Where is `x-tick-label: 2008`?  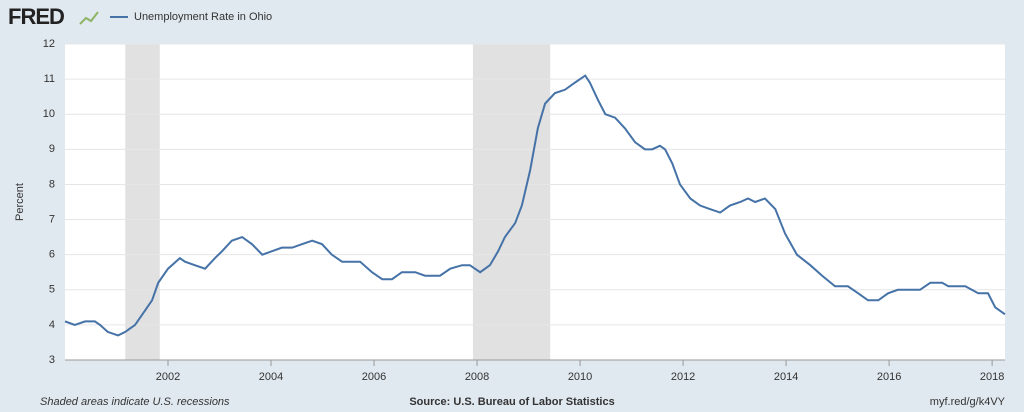 x-tick-label: 2008 is located at coordinates (477, 377).